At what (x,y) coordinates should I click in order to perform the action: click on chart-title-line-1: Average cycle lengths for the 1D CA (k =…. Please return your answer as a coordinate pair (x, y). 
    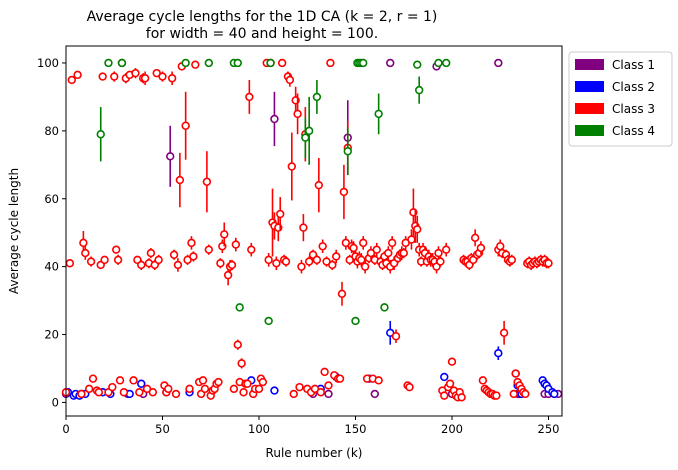
    Looking at the image, I should click on (262, 17).